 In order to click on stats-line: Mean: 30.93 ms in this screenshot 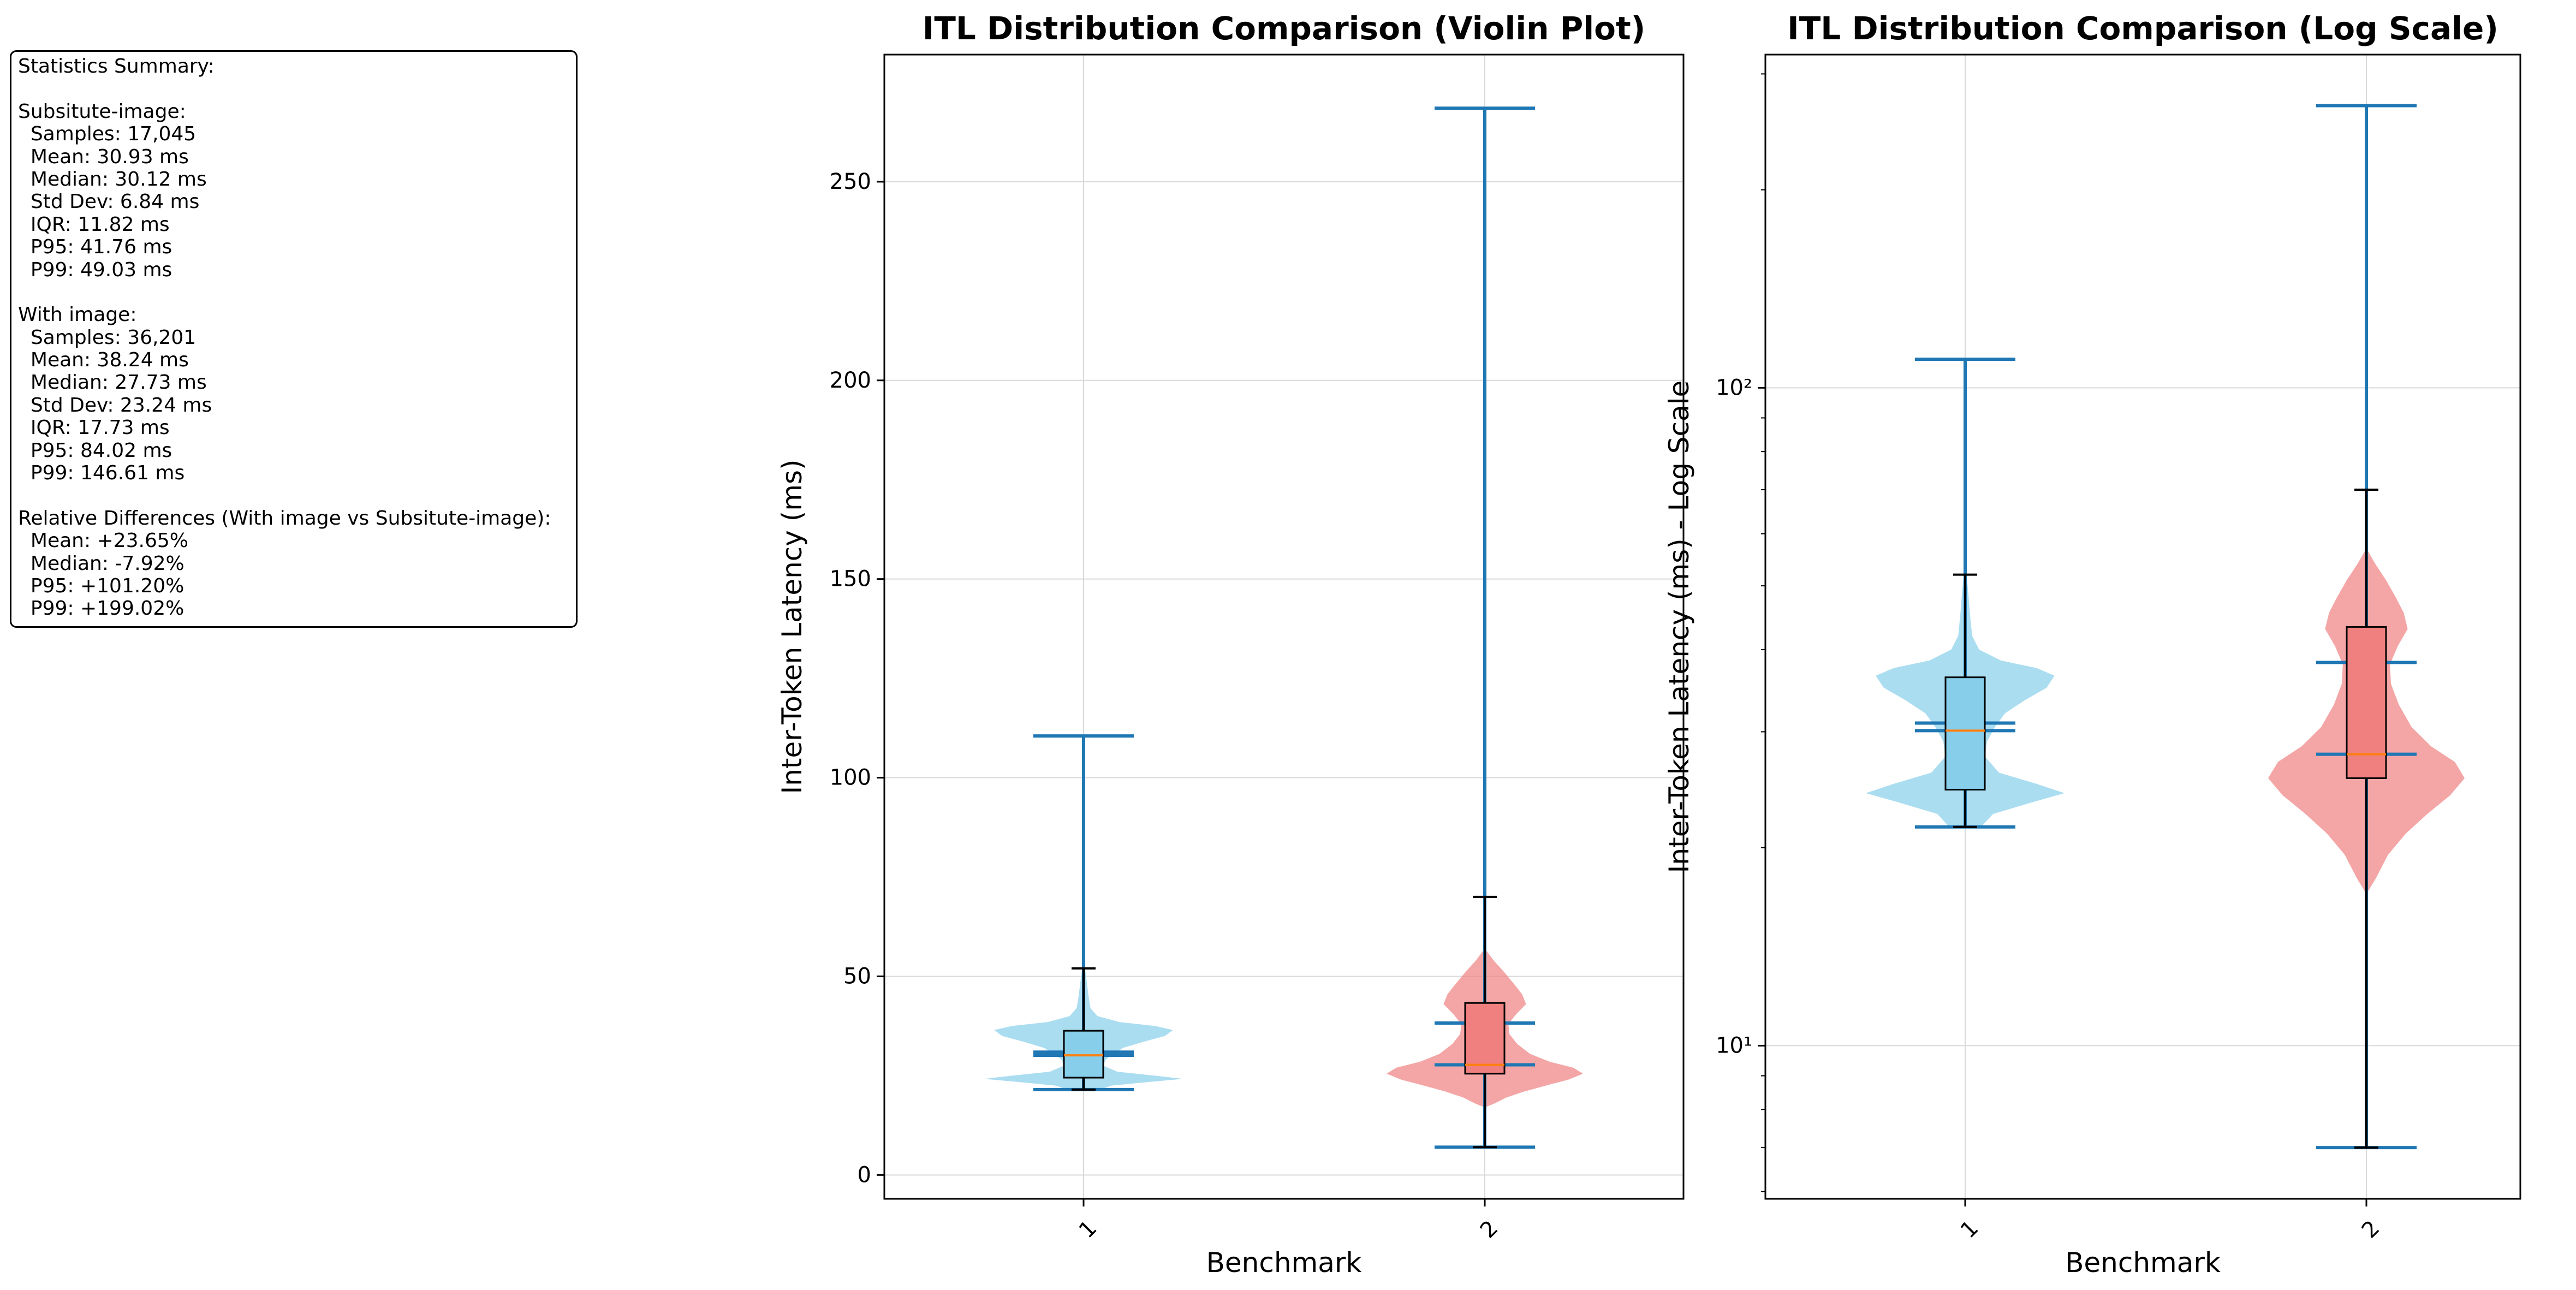, I will do `click(103, 156)`.